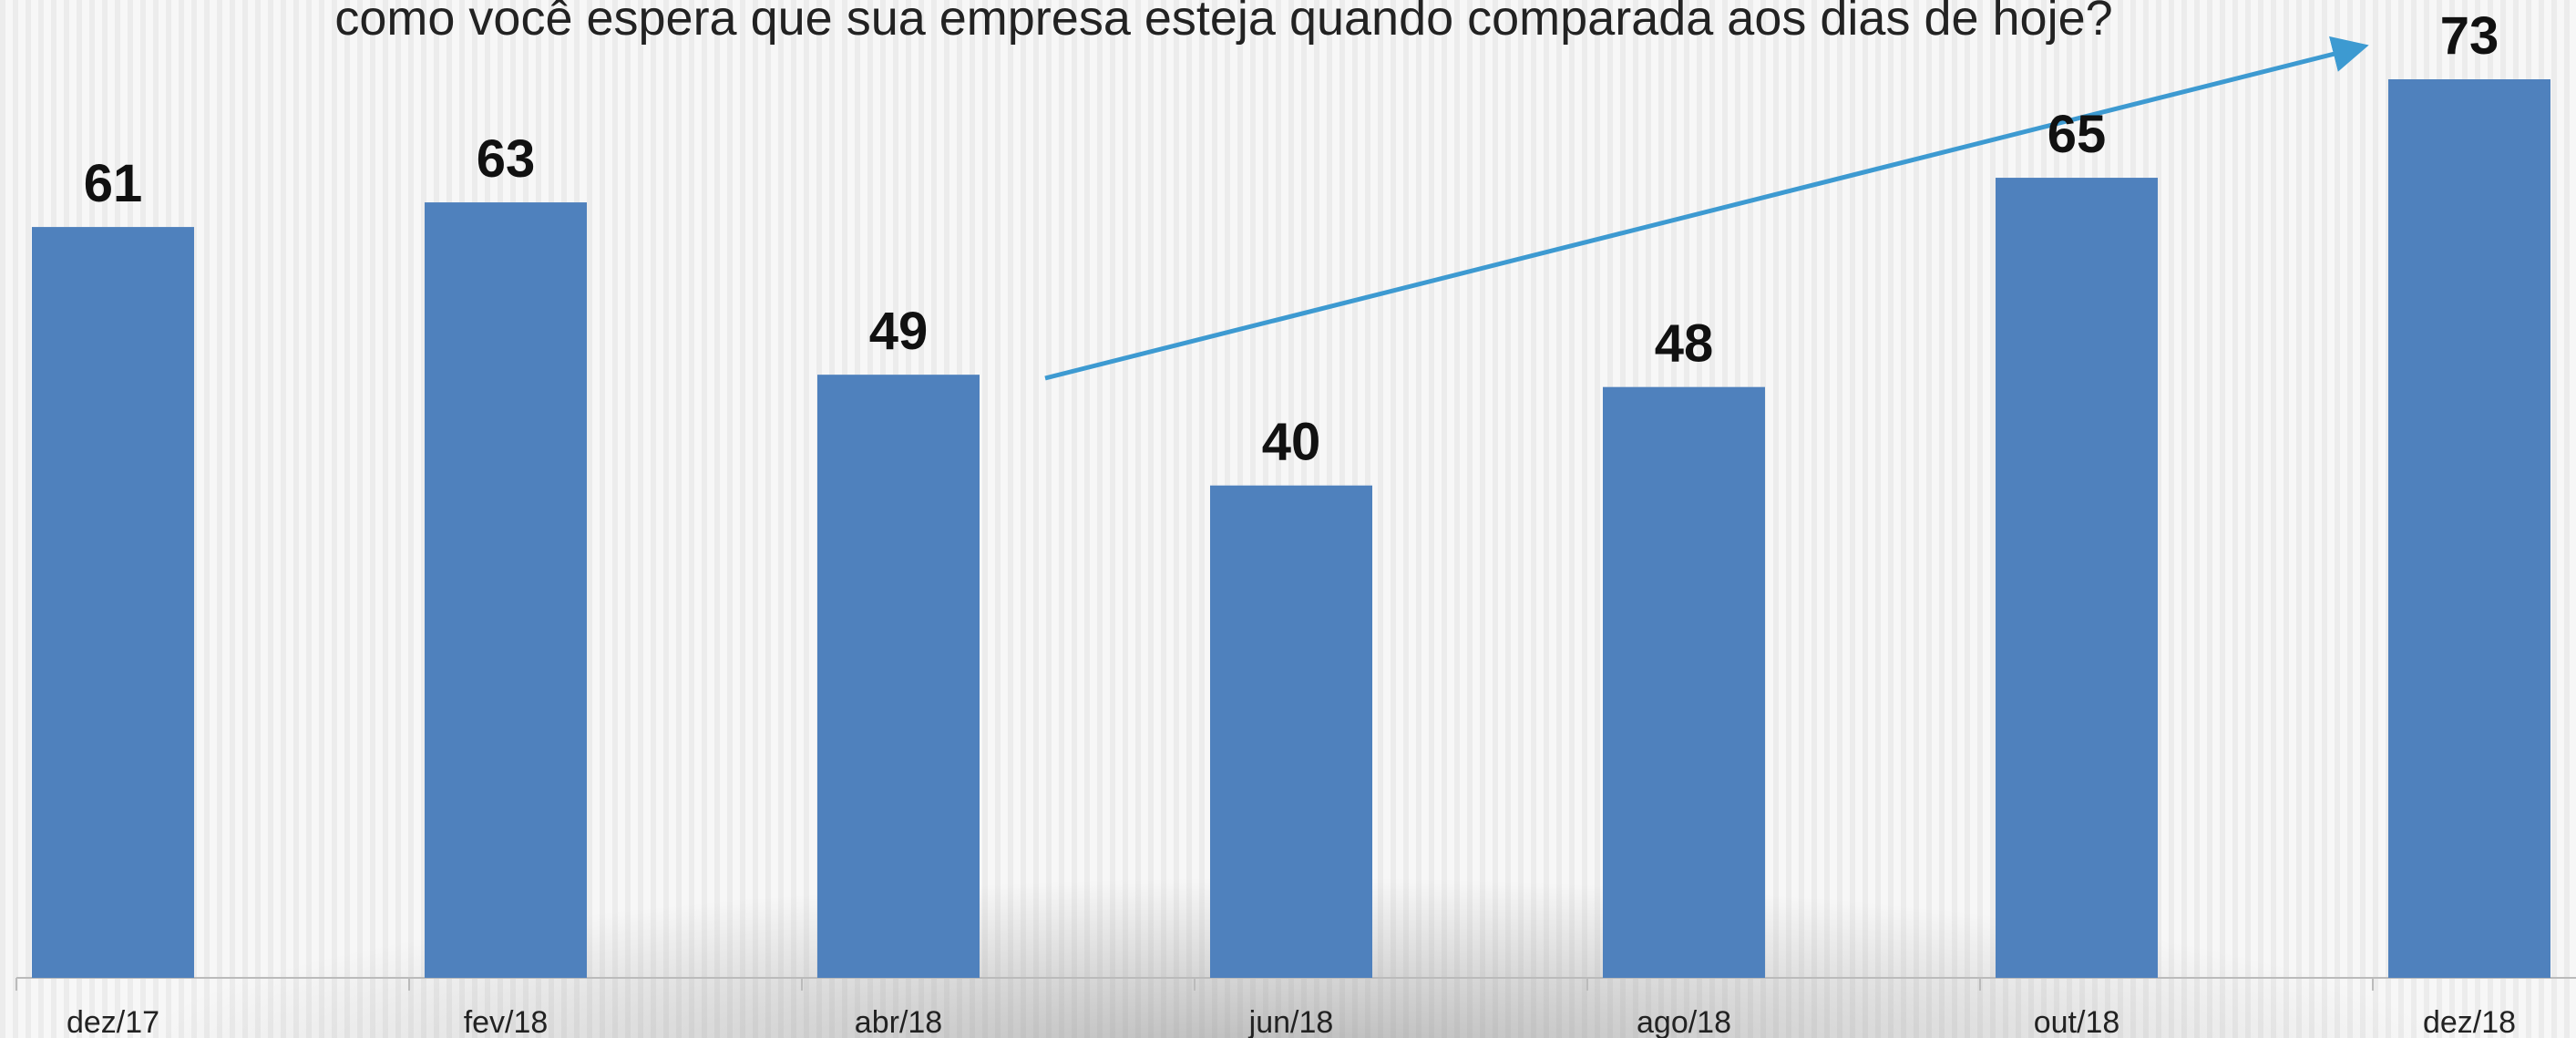 Image resolution: width=2576 pixels, height=1038 pixels. I want to click on x-tick-label: ago/18, so click(1684, 1022).